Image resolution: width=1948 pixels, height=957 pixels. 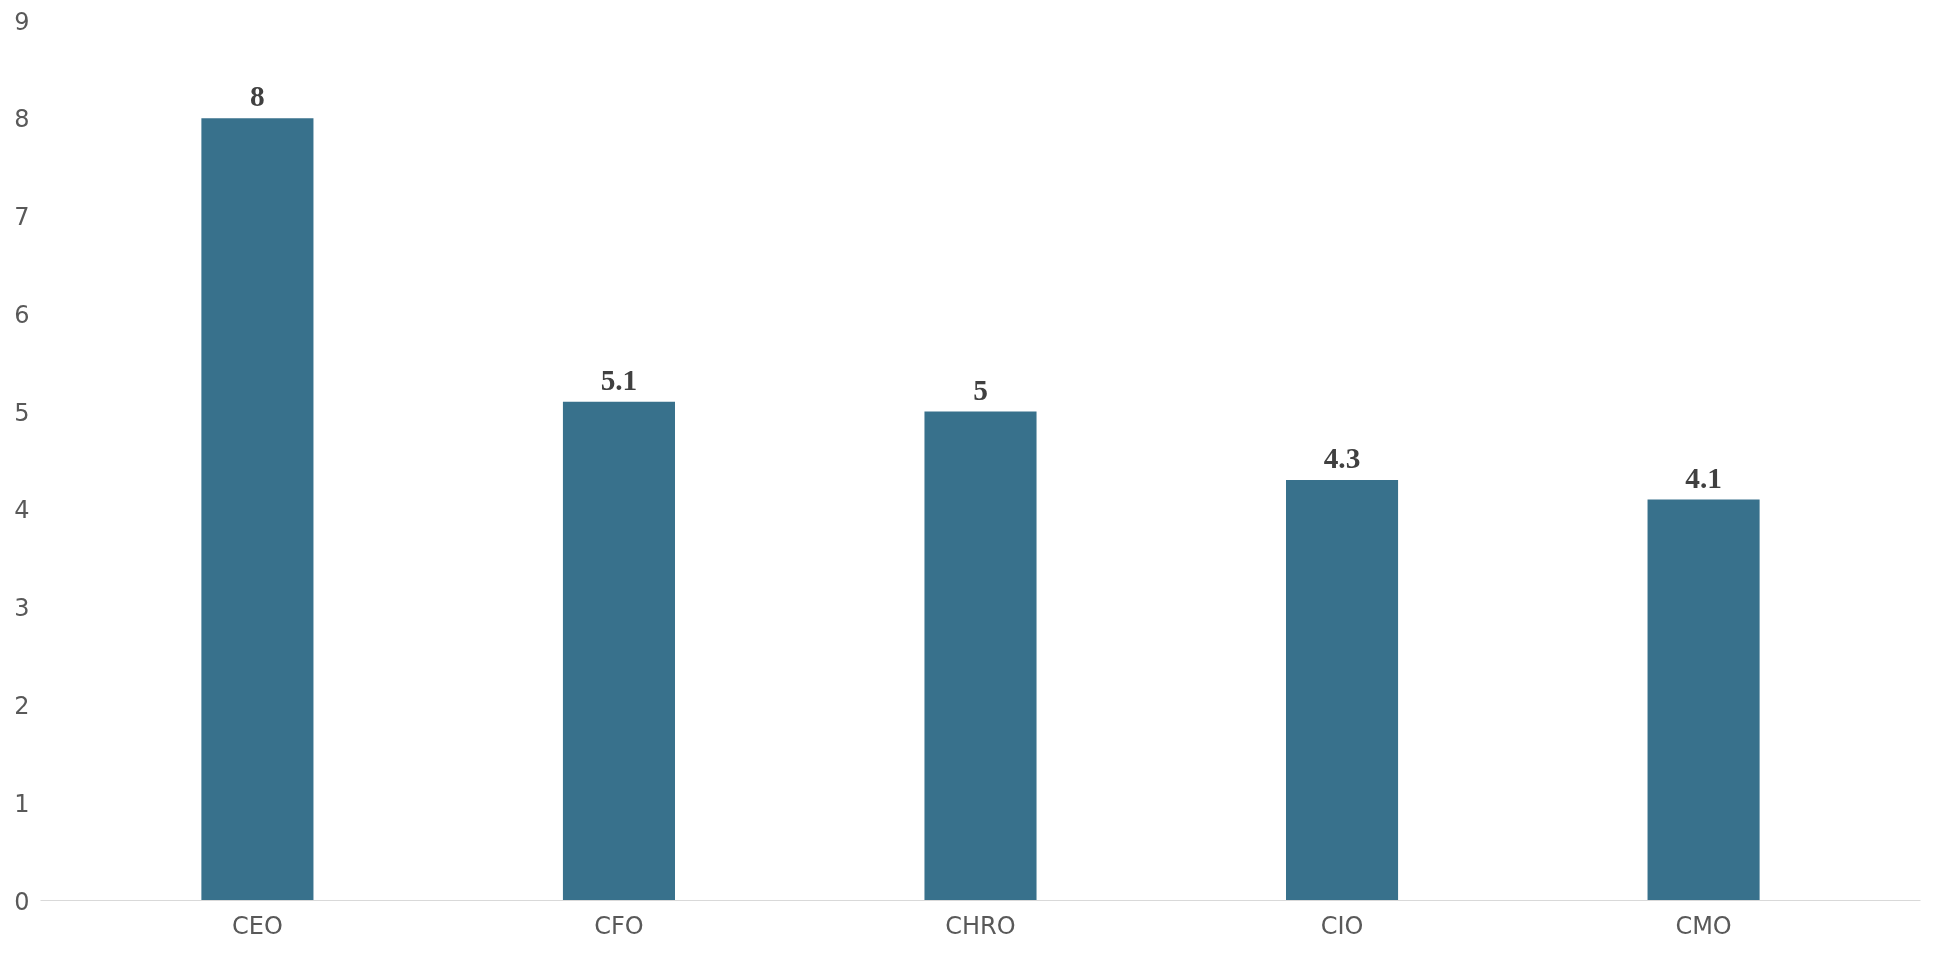 What do you see at coordinates (980, 389) in the screenshot?
I see `data-label: 5` at bounding box center [980, 389].